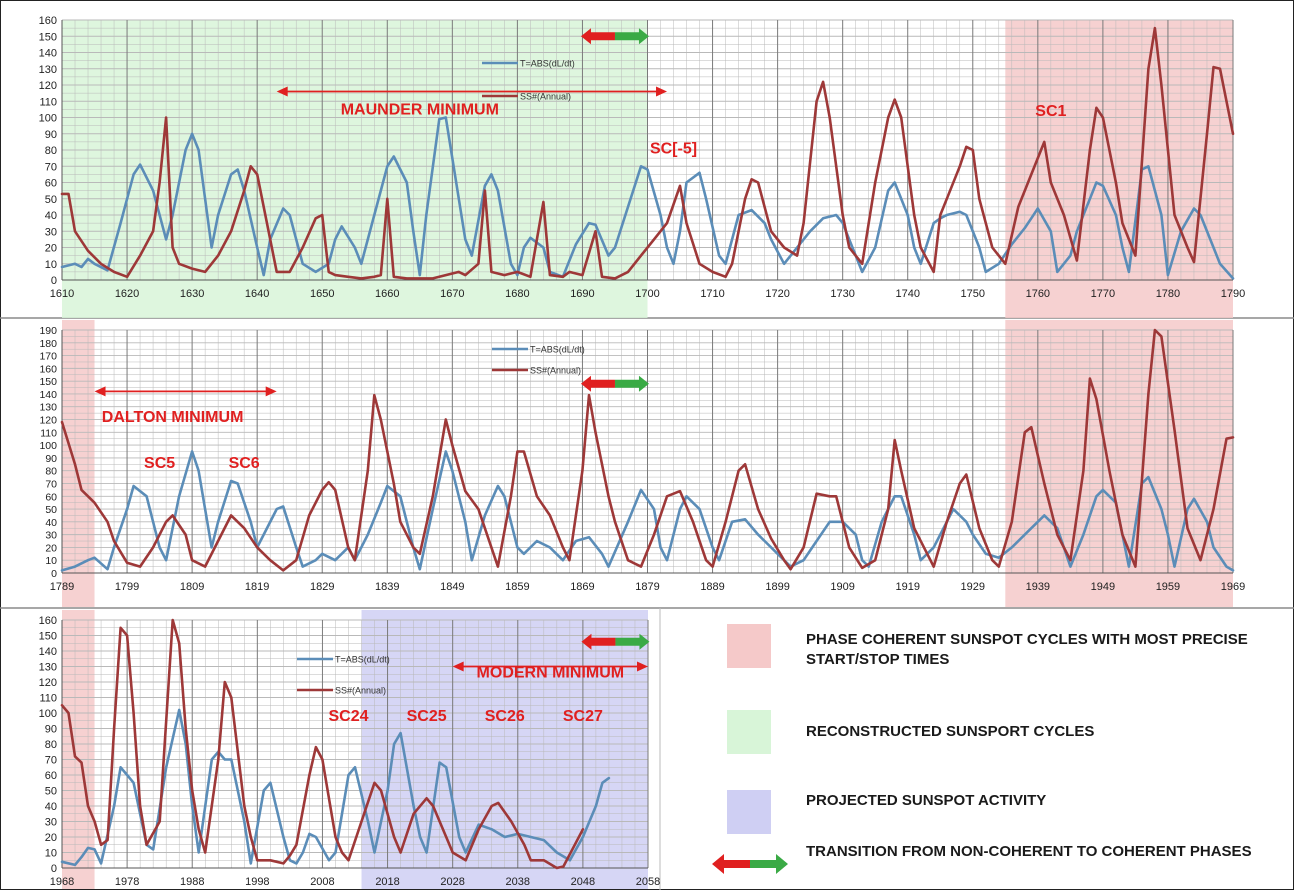  Describe the element at coordinates (387, 294) in the screenshot. I see `x-tick-label: 1660` at that location.